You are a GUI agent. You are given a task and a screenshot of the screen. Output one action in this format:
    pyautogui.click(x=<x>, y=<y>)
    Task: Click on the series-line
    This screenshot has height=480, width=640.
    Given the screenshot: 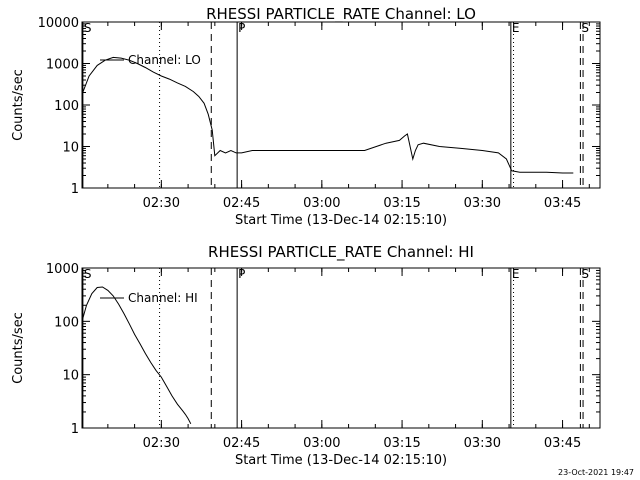 What is the action you would take?
    pyautogui.click(x=136, y=355)
    